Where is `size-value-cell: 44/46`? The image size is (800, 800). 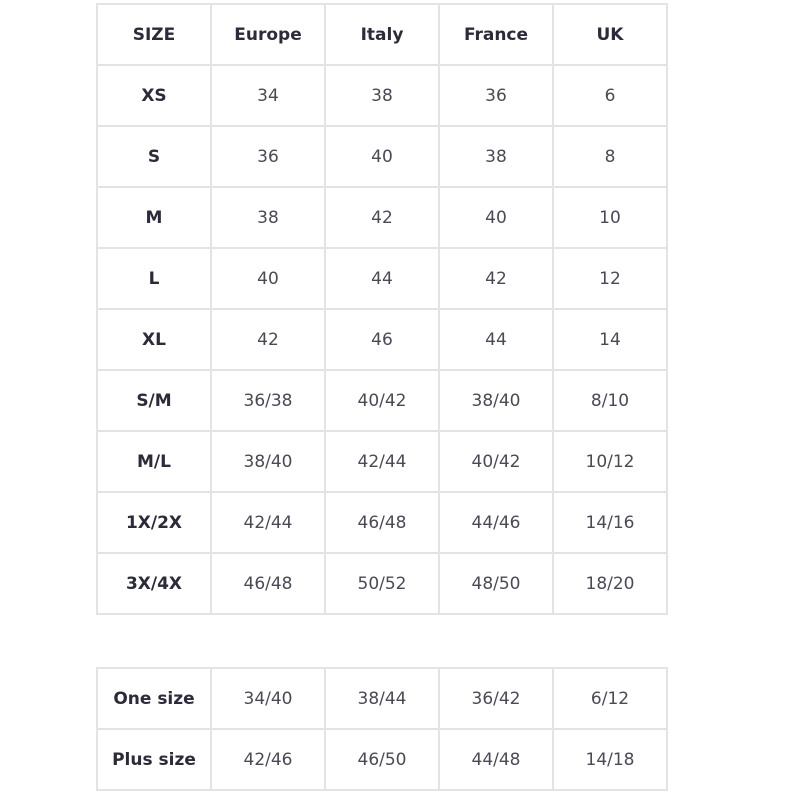 size-value-cell: 44/46 is located at coordinates (496, 522).